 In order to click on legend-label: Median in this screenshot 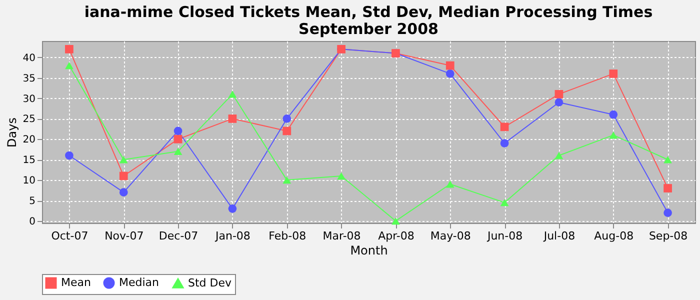, I will do `click(139, 282)`.